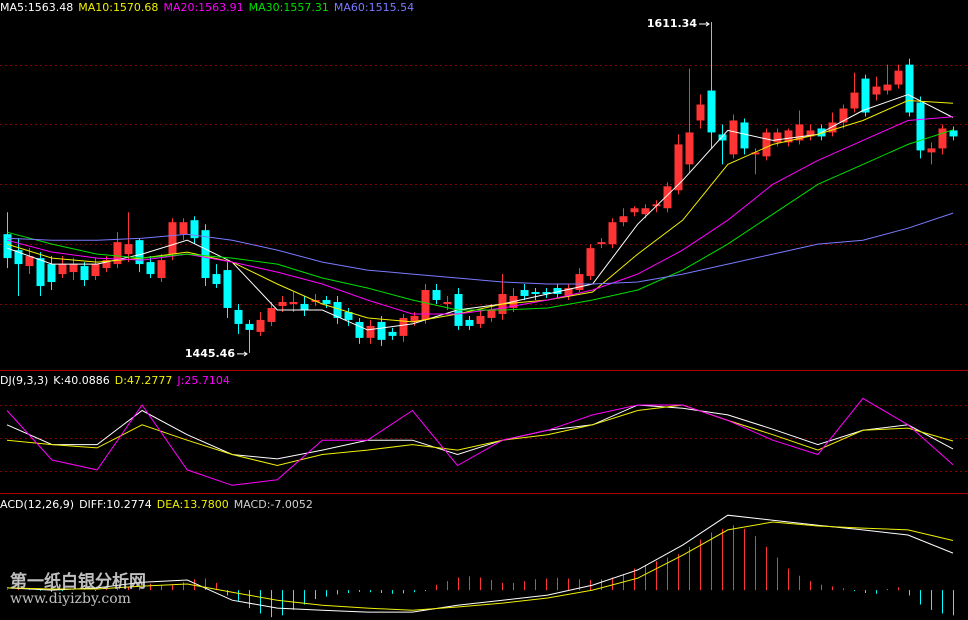  Describe the element at coordinates (81, 380) in the screenshot. I see `legend-entry: K:40.0886` at that location.